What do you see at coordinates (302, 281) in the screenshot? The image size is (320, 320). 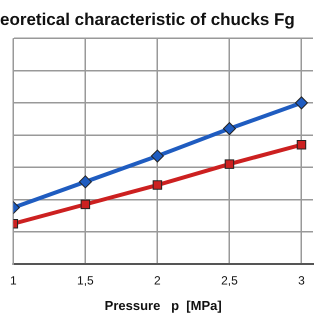 I see `x-tick-label: 3` at bounding box center [302, 281].